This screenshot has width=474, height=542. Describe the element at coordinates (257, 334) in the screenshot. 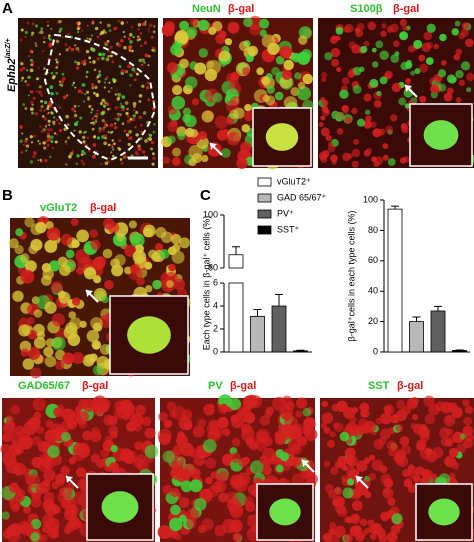

I see `bar` at that location.